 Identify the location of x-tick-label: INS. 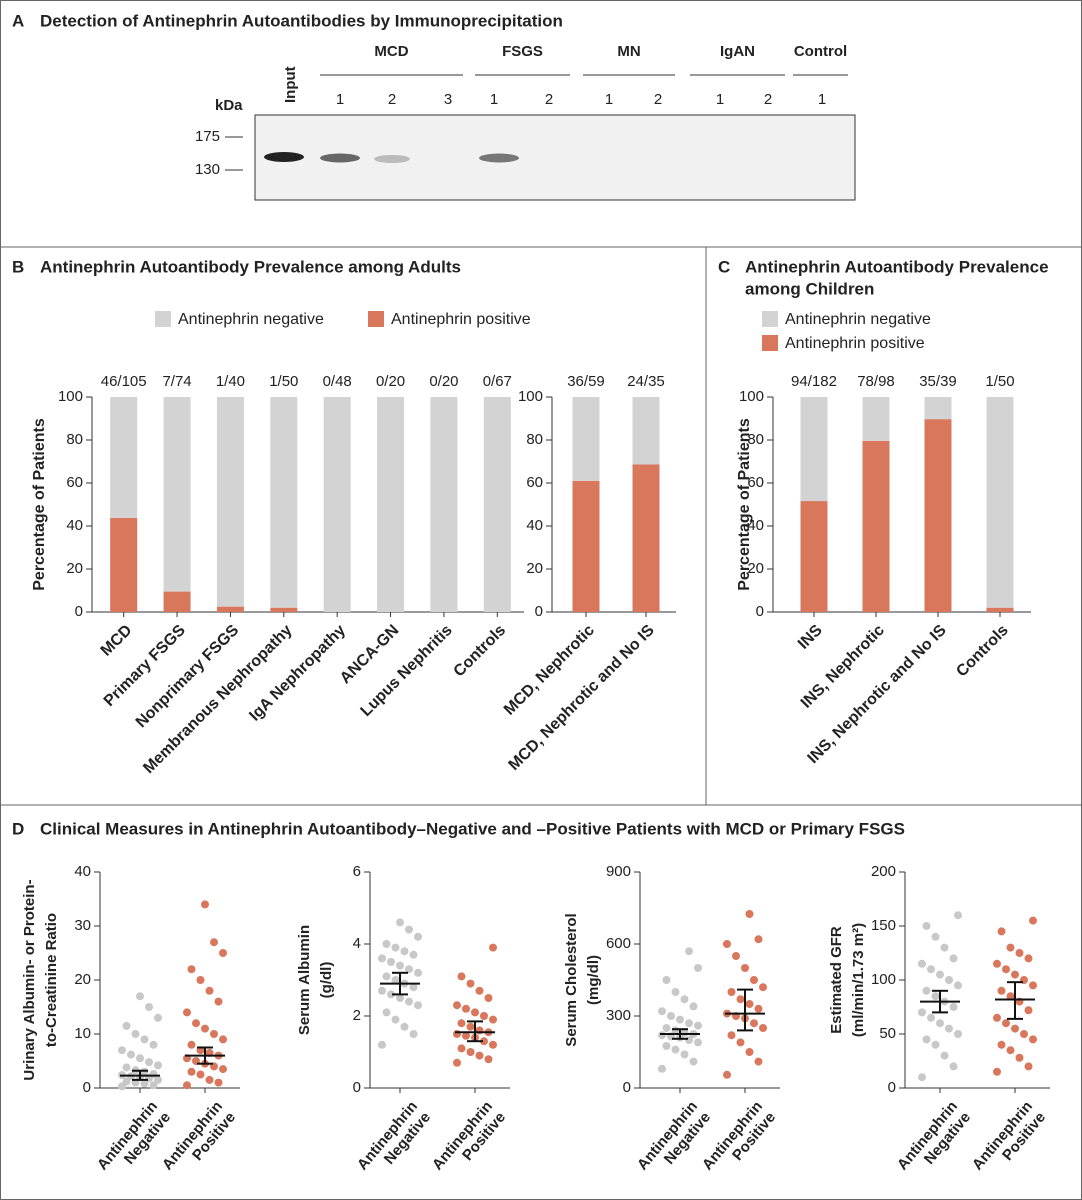
(810, 637).